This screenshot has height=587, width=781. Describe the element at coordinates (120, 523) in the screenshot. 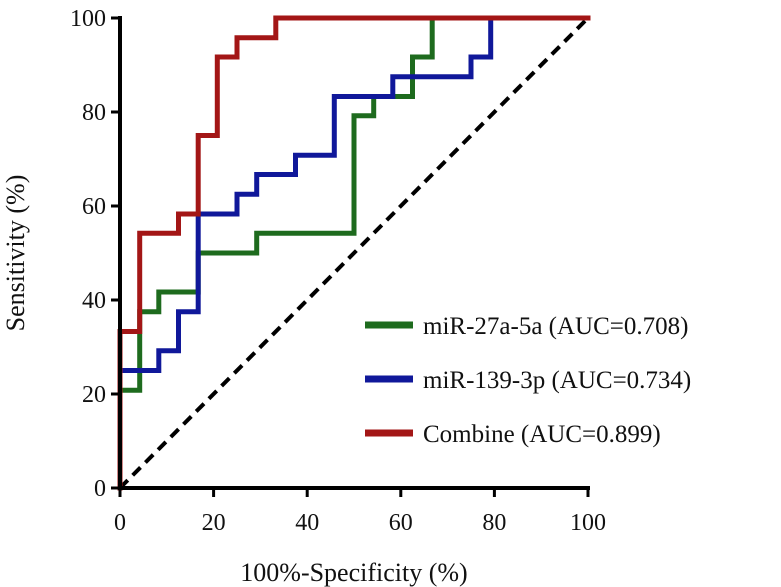

I see `x-tick-label: 0` at that location.